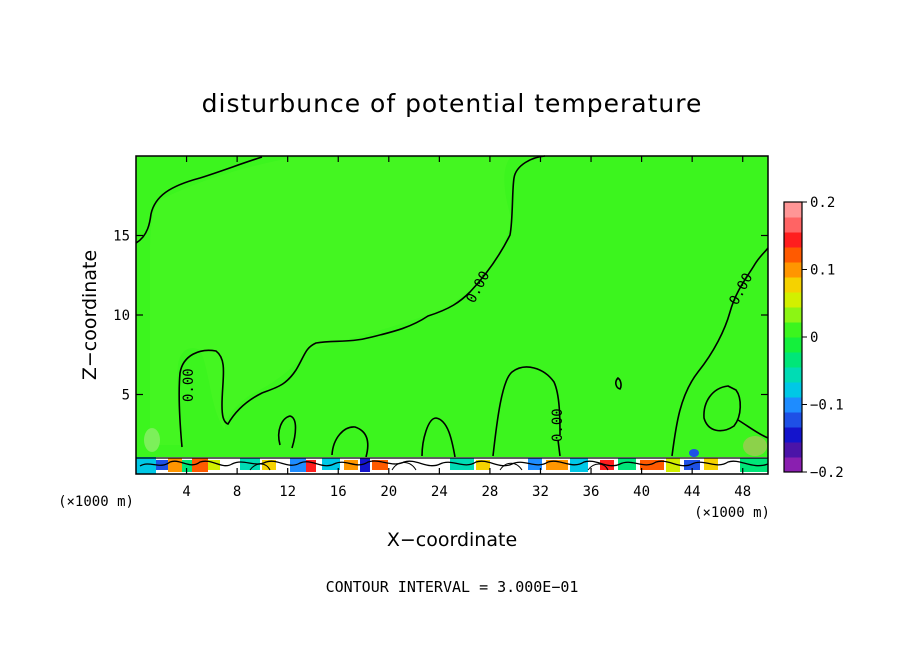 The width and height of the screenshot is (904, 654). Describe the element at coordinates (439, 492) in the screenshot. I see `x-tick-label: 24` at that location.